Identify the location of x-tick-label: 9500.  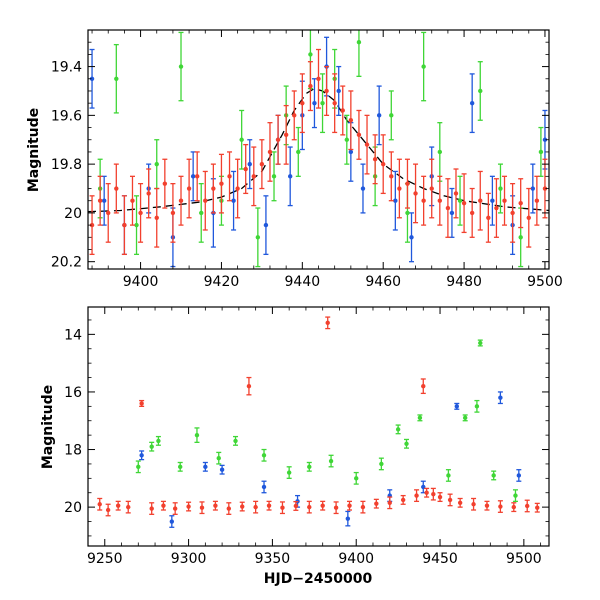
(545, 282).